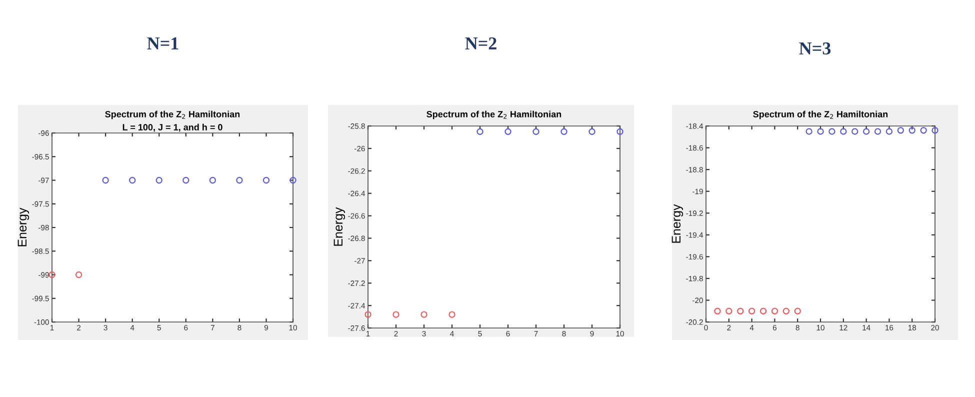 The width and height of the screenshot is (975, 397). What do you see at coordinates (172, 128) in the screenshot?
I see `text: L = 100, J = 1, and h = 0` at bounding box center [172, 128].